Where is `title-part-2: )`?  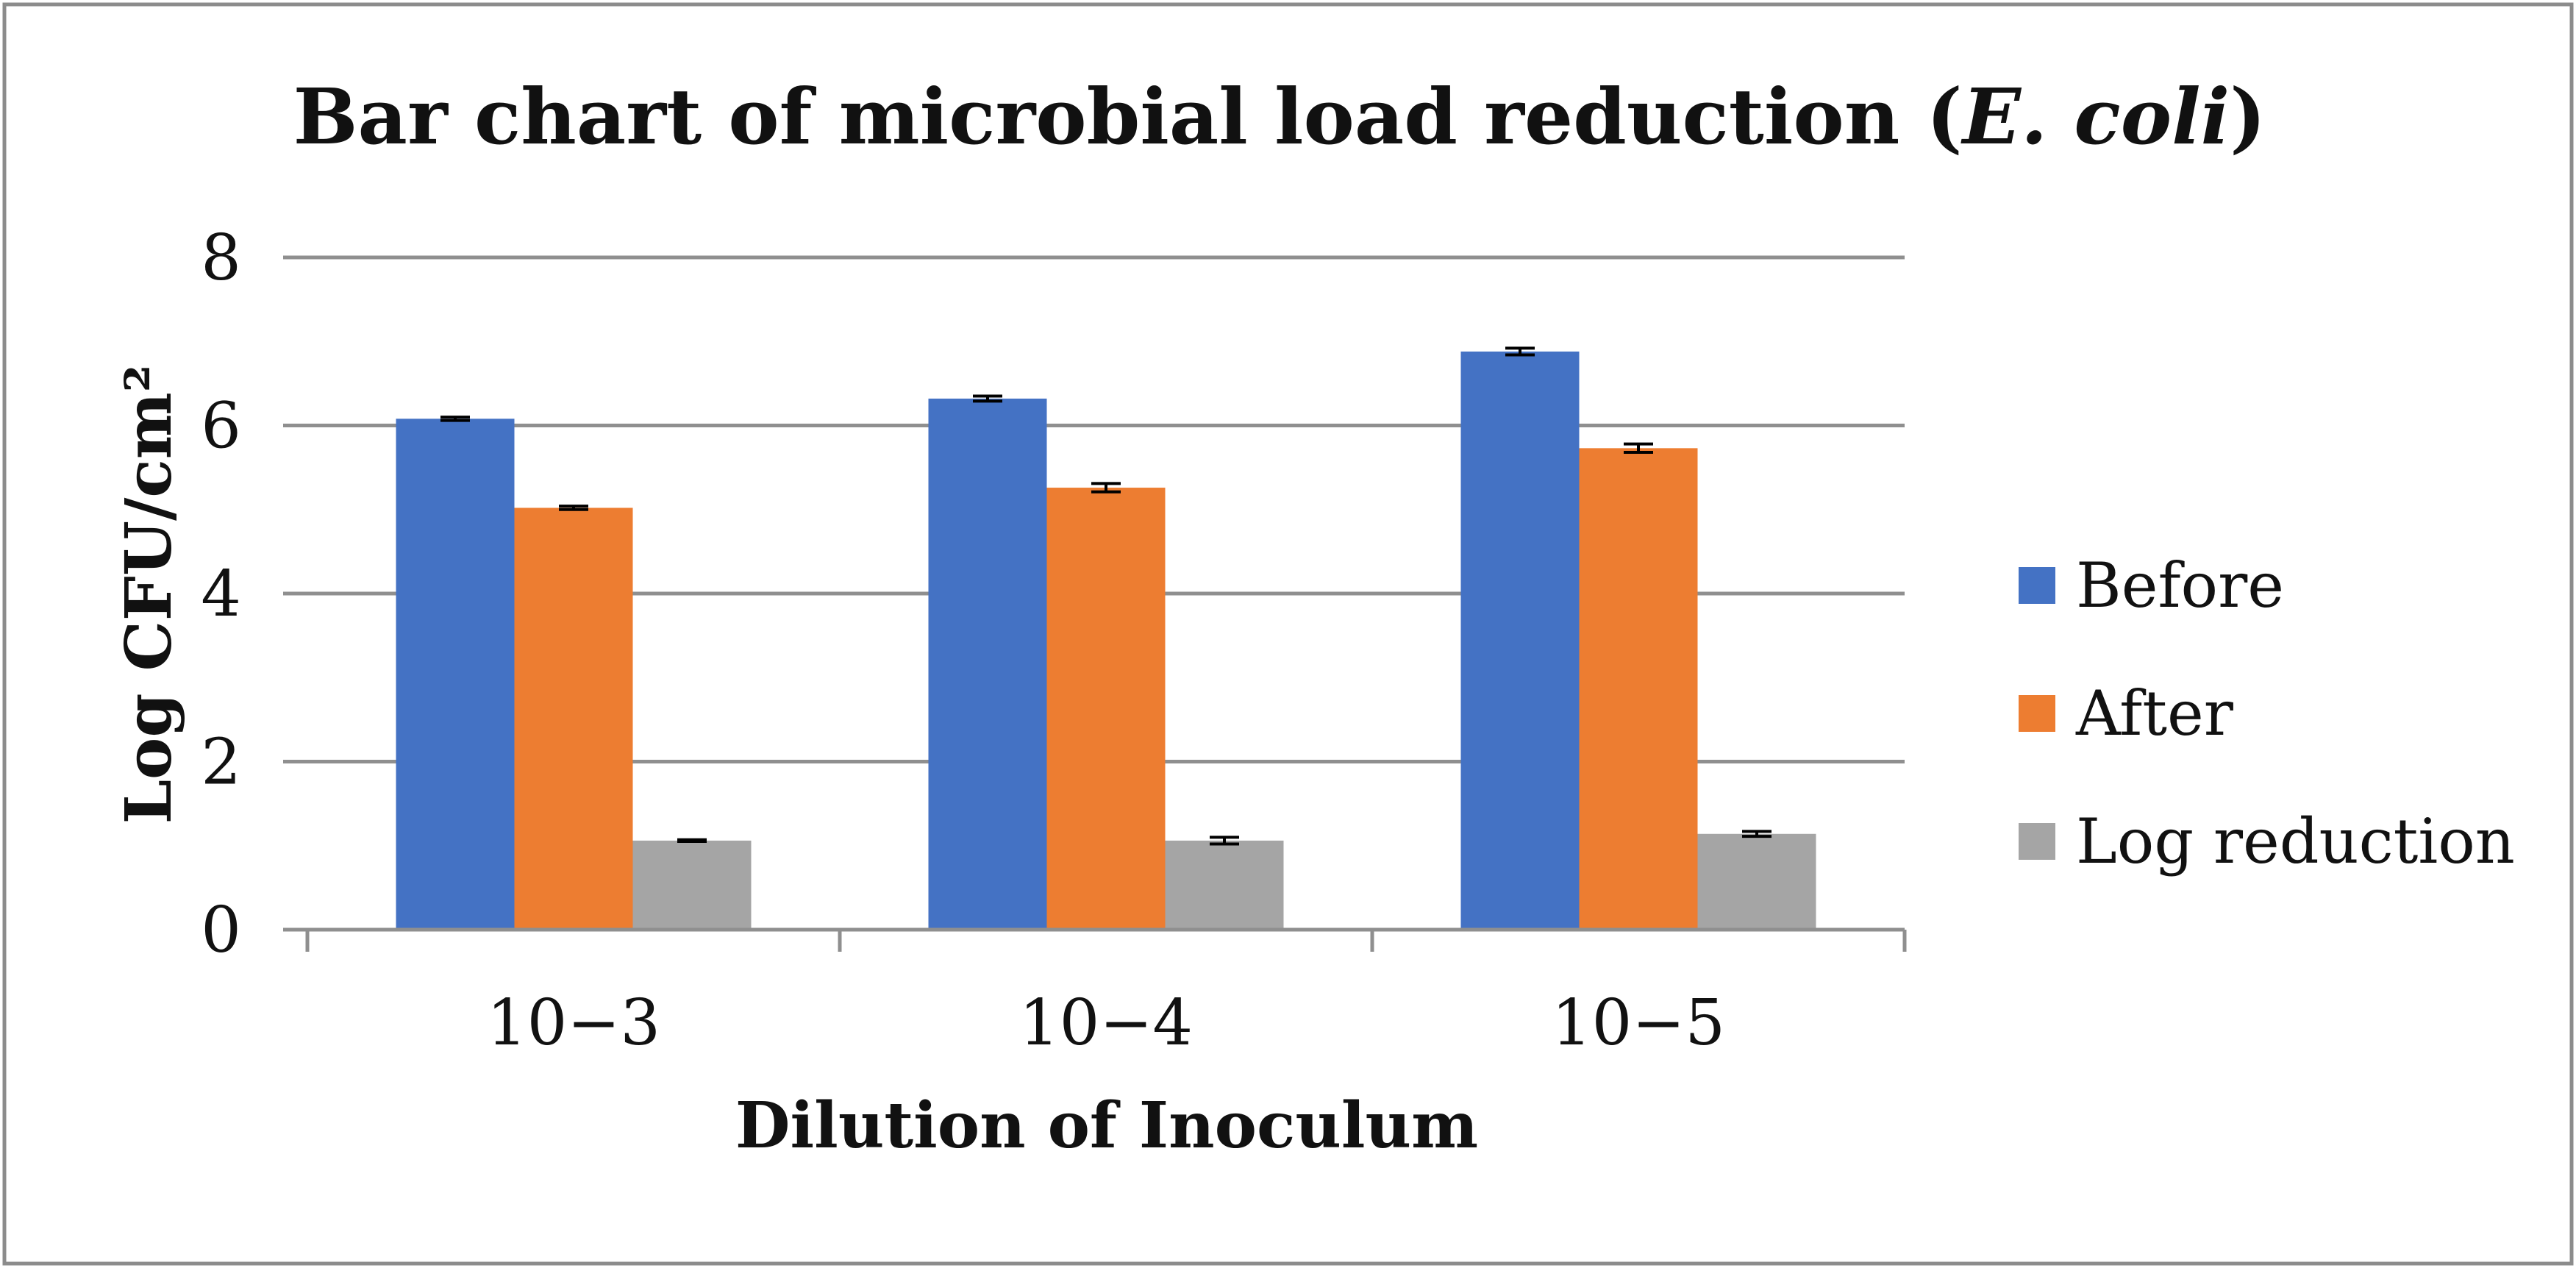 title-part-2: ) is located at coordinates (2248, 116).